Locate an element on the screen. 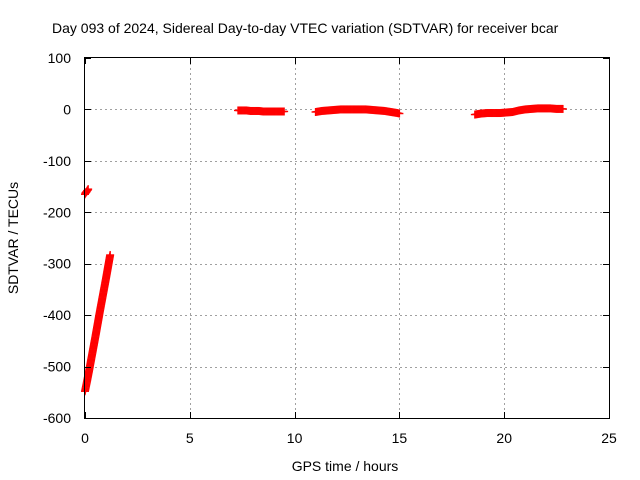  y-tick-label: -100 is located at coordinates (57, 161).